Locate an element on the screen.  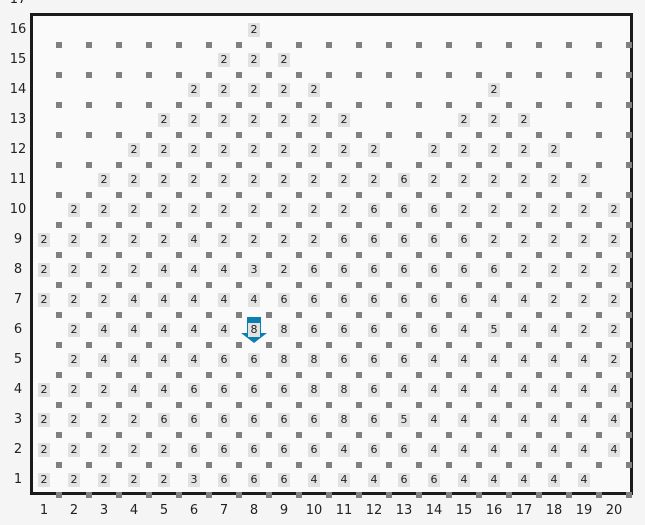
x-axis-label: 2 is located at coordinates (74, 510).